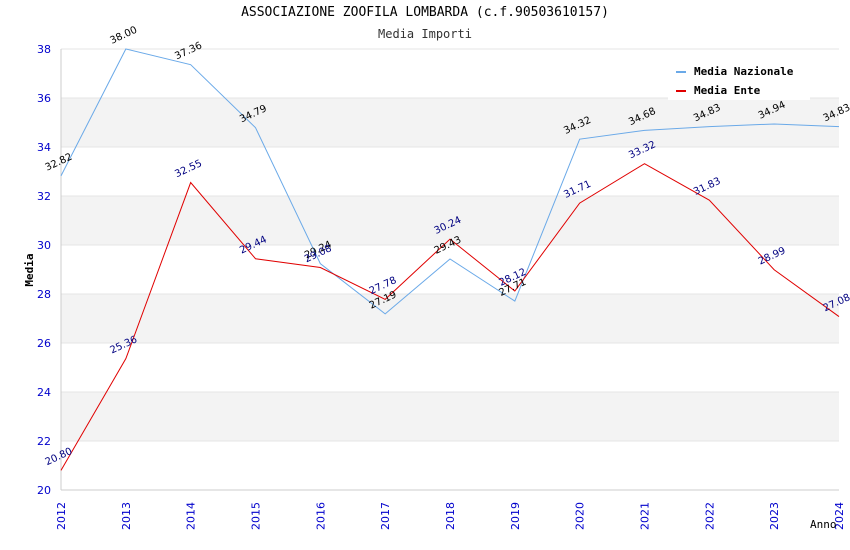 Image resolution: width=850 pixels, height=550 pixels. I want to click on y-tick-label: 38, so click(44, 49).